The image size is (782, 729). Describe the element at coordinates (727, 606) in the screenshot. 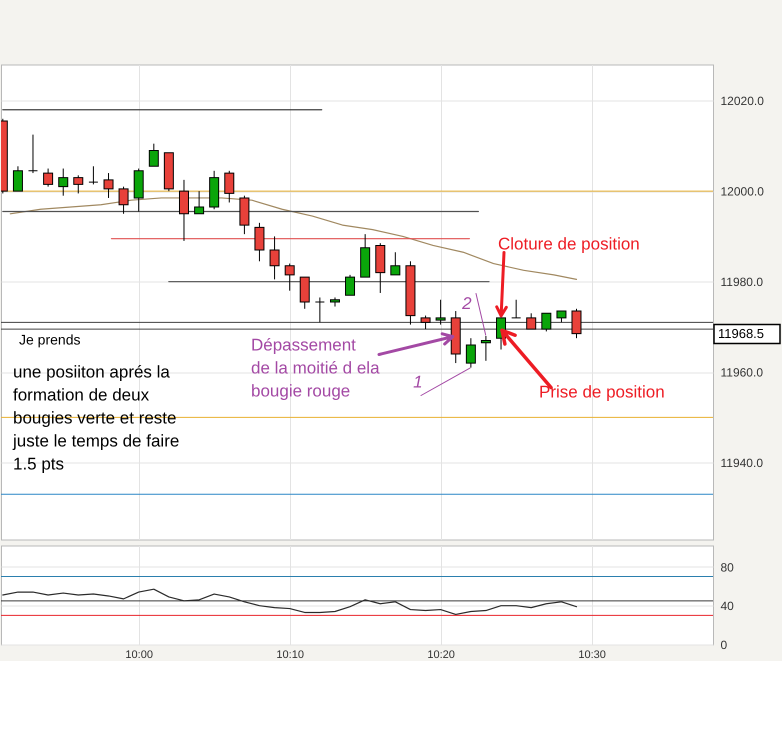

I see `y-tick-label: 40` at that location.